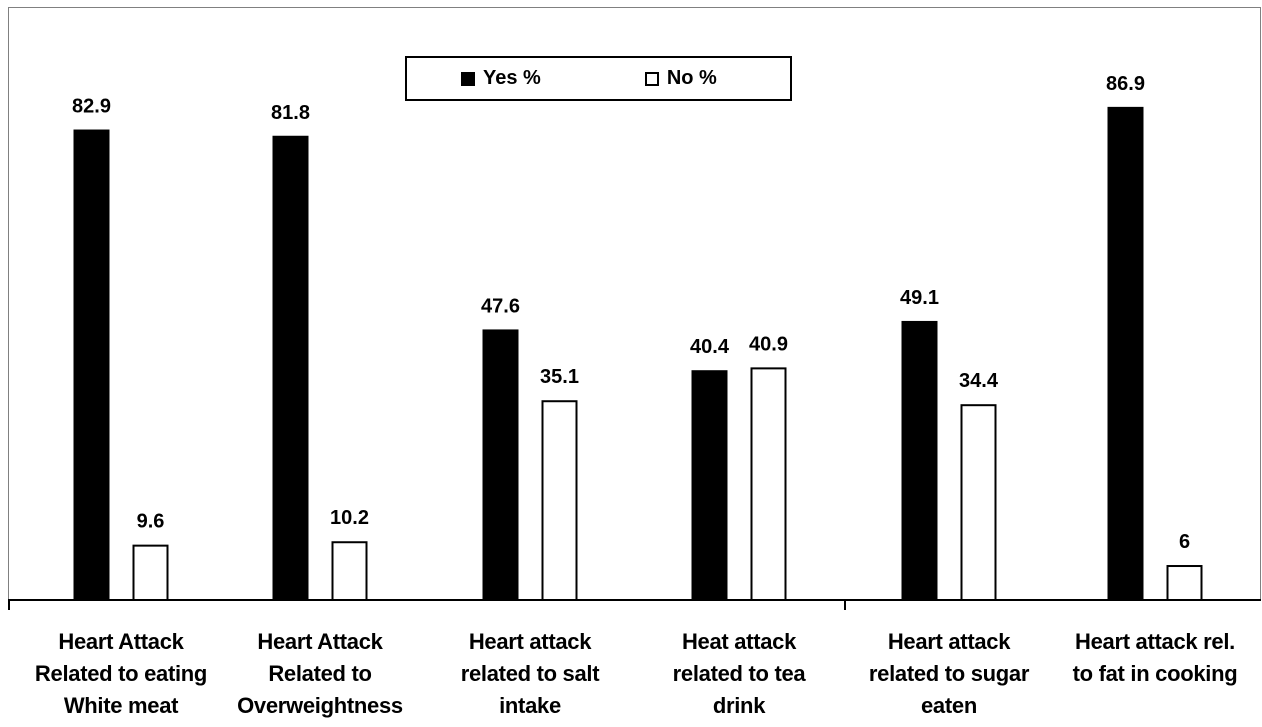  What do you see at coordinates (530, 673) in the screenshot?
I see `category-label-2: Heart attack related to salt intake` at bounding box center [530, 673].